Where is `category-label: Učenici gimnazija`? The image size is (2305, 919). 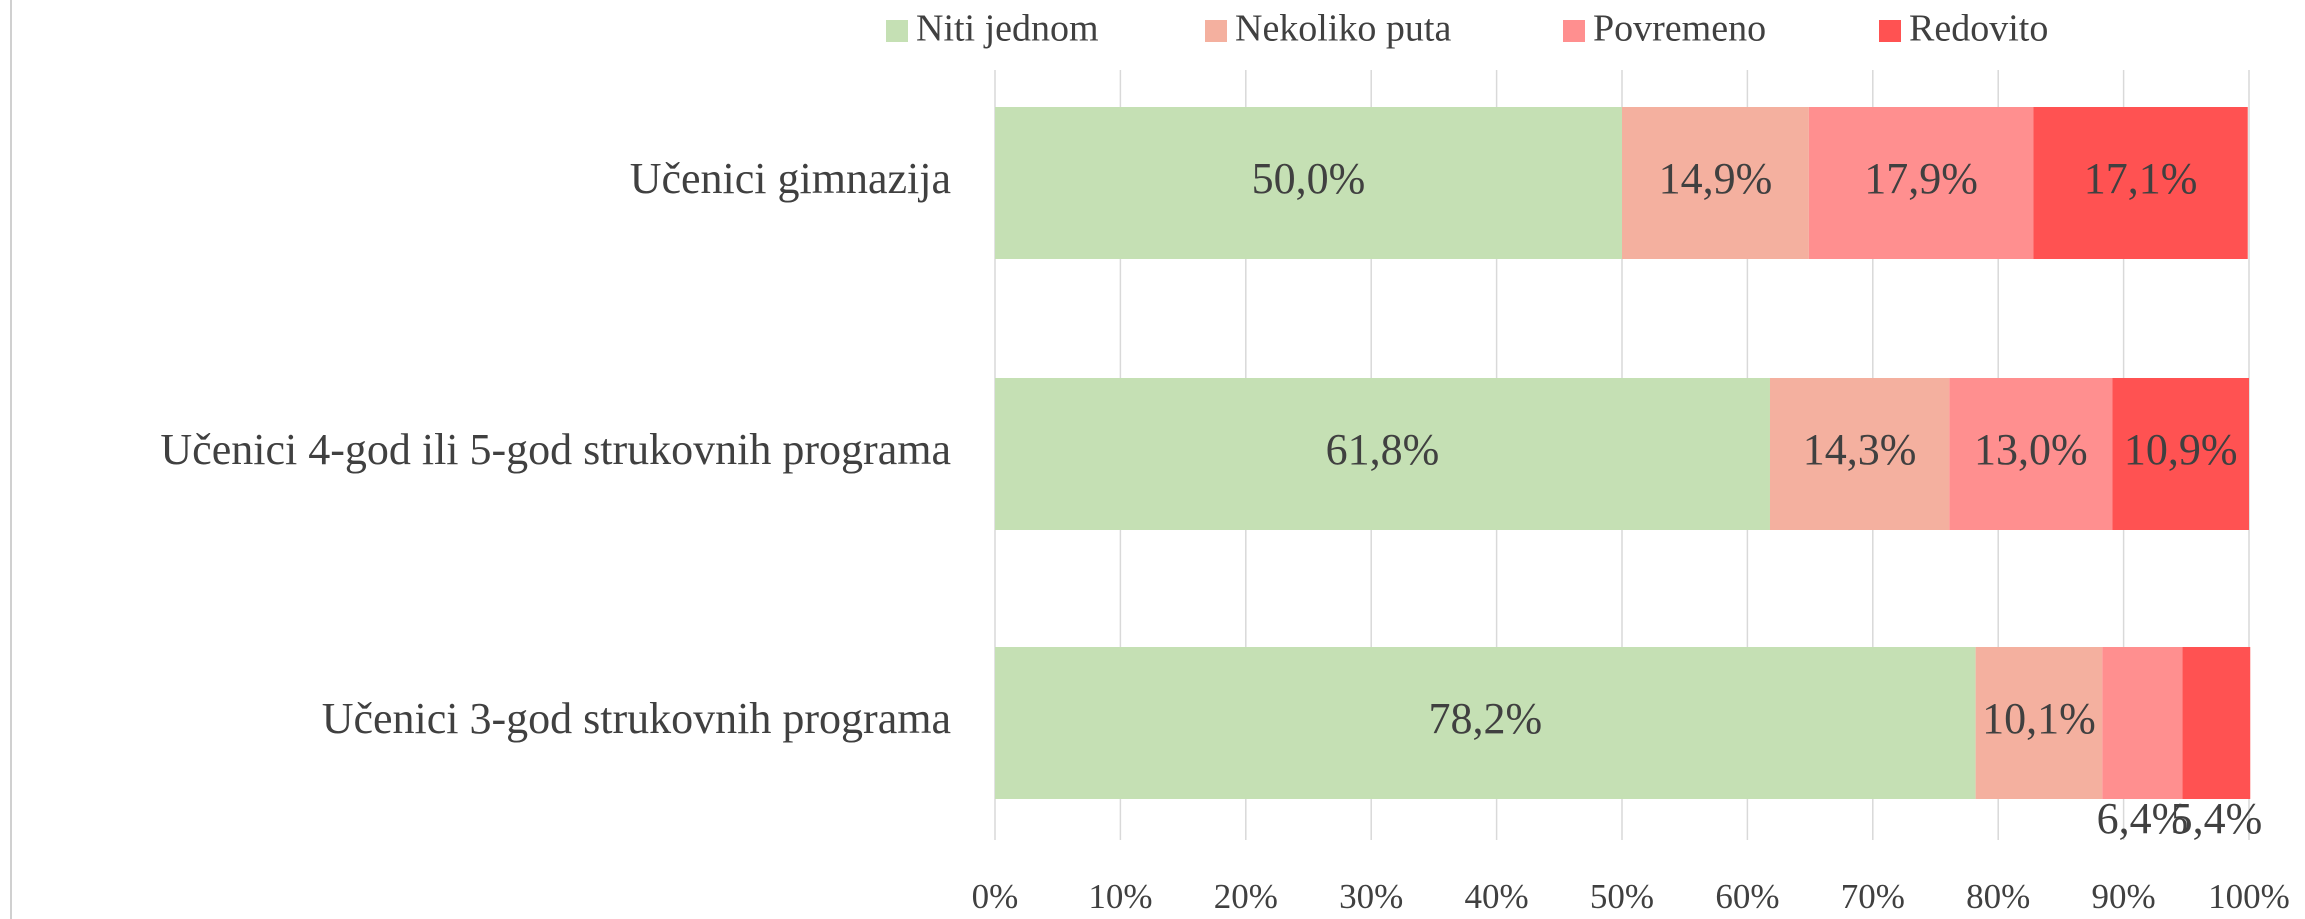 category-label: Učenici gimnazija is located at coordinates (790, 178).